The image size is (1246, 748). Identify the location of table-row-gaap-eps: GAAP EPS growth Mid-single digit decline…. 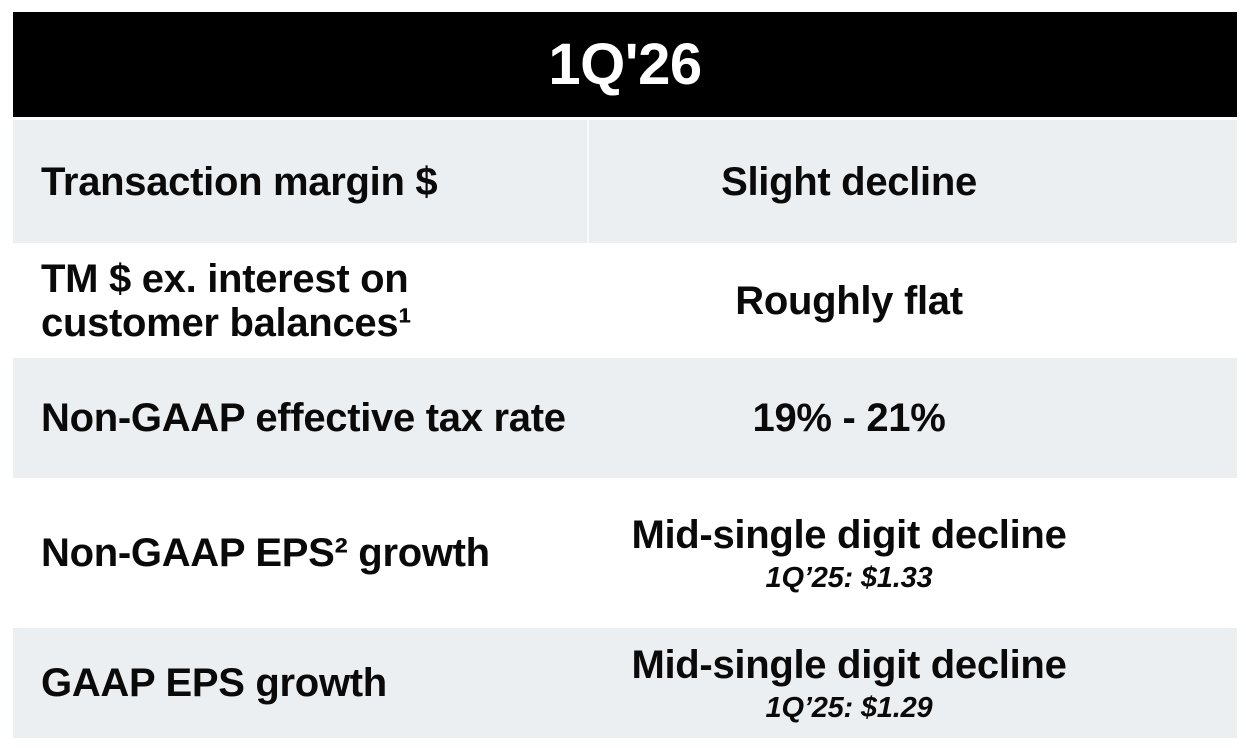
(625, 683).